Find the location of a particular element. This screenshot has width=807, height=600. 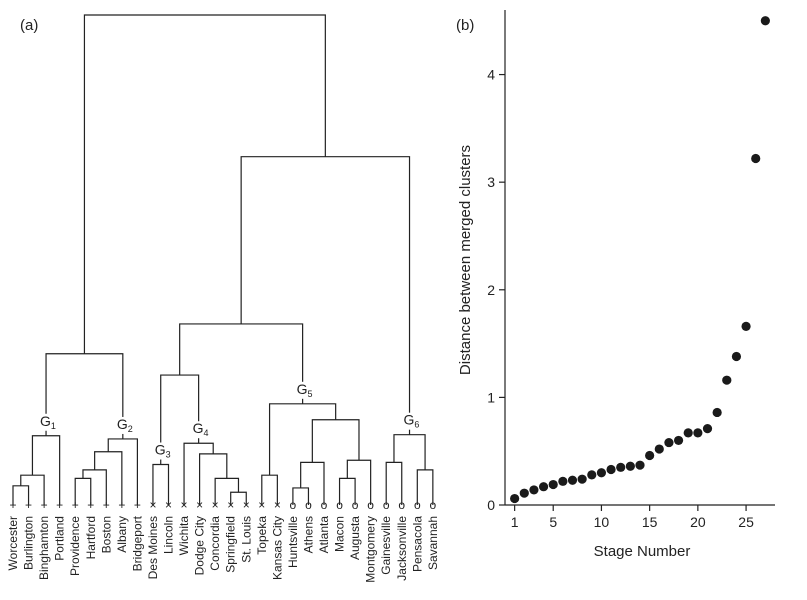

leaf-label: Concordia is located at coordinates (215, 543).